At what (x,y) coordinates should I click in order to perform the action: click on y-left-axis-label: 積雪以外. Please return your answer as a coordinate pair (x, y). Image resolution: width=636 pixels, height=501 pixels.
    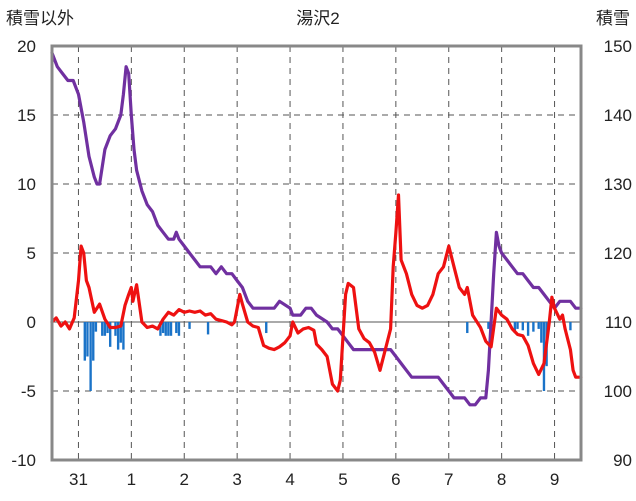
    Looking at the image, I should click on (40, 18).